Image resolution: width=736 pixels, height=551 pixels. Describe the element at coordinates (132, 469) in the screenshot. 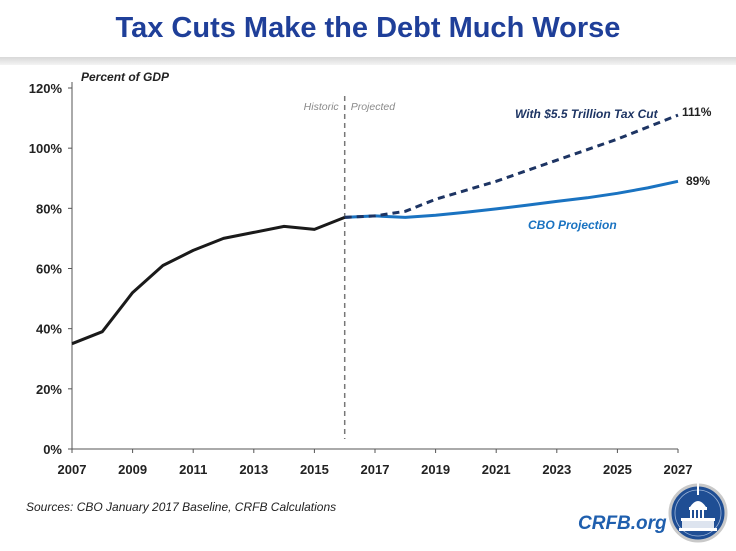

I see `x-tick-label: 2009` at that location.